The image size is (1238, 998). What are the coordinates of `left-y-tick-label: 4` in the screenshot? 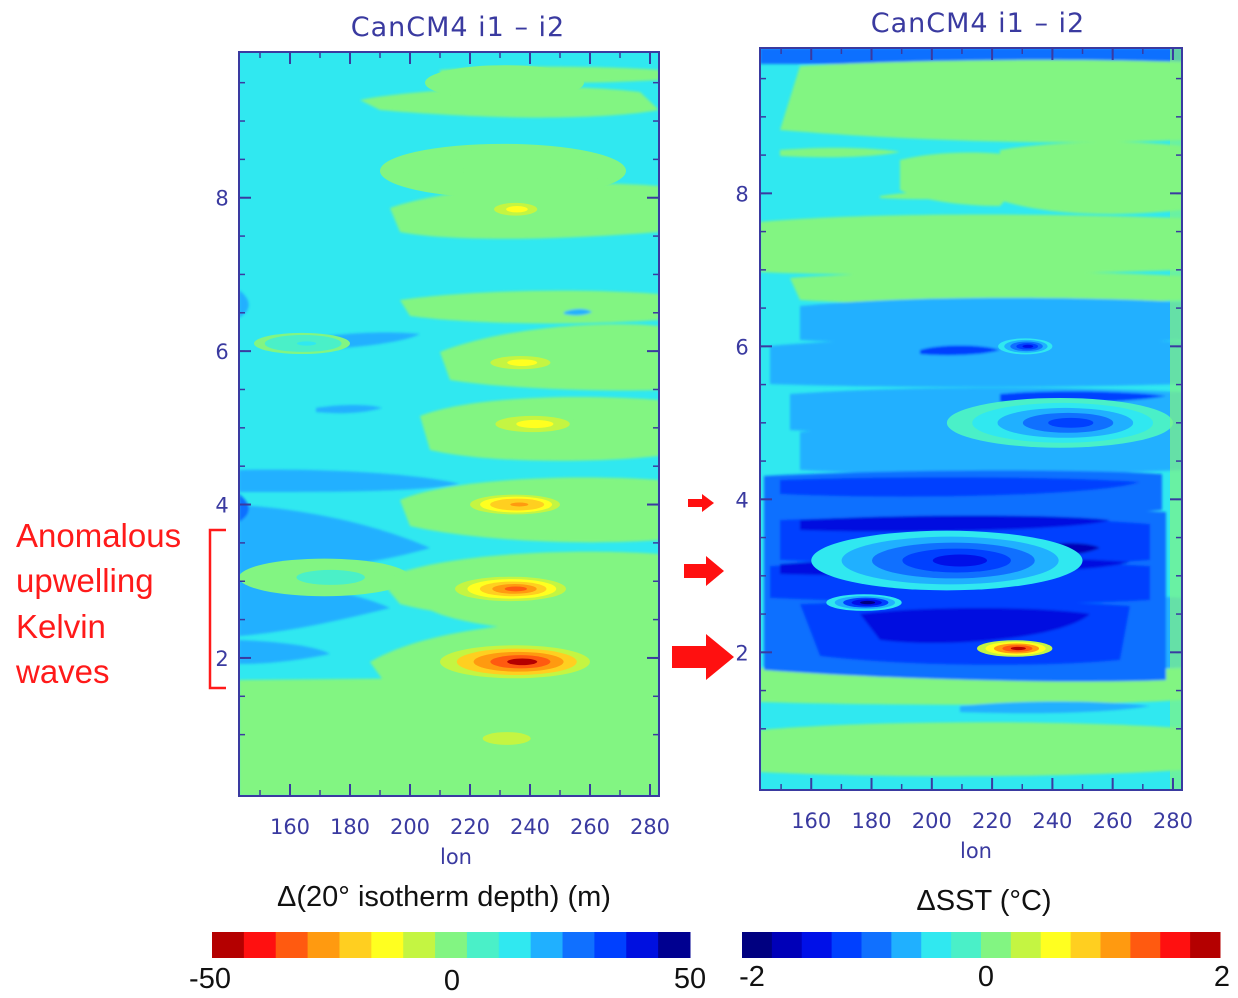 It's located at (221, 506).